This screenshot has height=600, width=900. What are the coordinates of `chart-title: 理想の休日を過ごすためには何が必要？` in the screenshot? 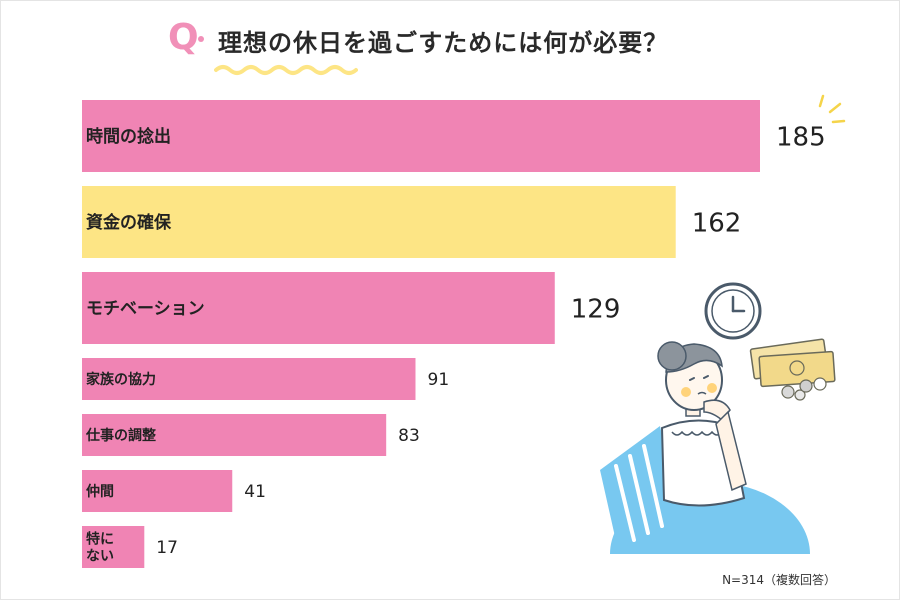 It's located at (443, 43).